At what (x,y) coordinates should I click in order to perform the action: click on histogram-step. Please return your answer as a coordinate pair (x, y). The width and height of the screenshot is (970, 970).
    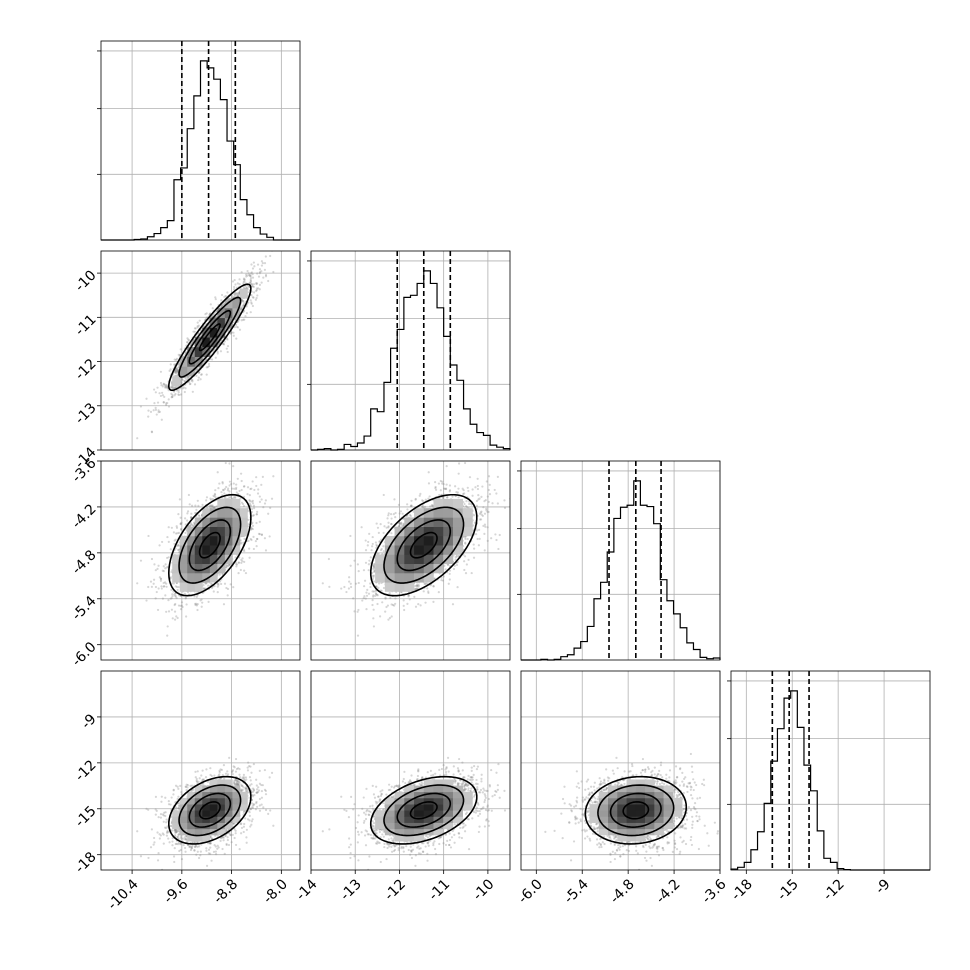
    Looking at the image, I should click on (621, 570).